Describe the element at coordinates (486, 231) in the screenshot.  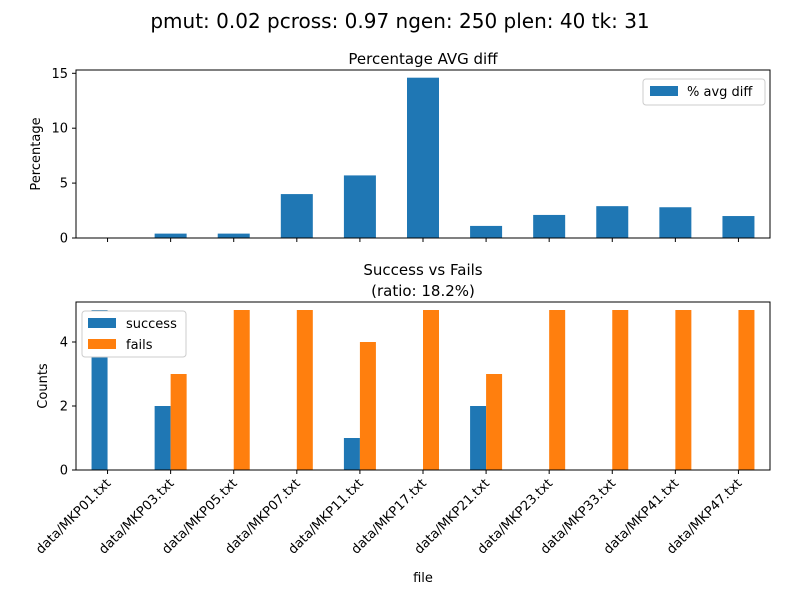
I see `bar--avg-diff-6` at that location.